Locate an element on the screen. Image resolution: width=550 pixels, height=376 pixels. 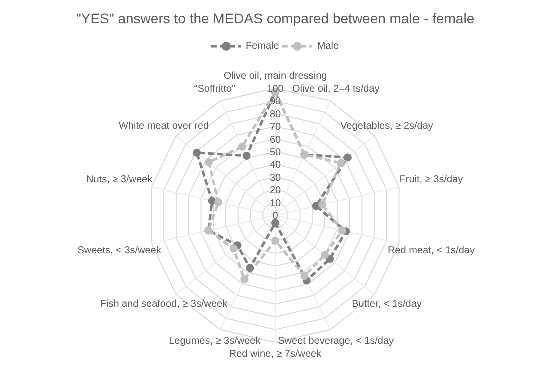
spoke-label: Butter, < 1s/day is located at coordinates (387, 304).